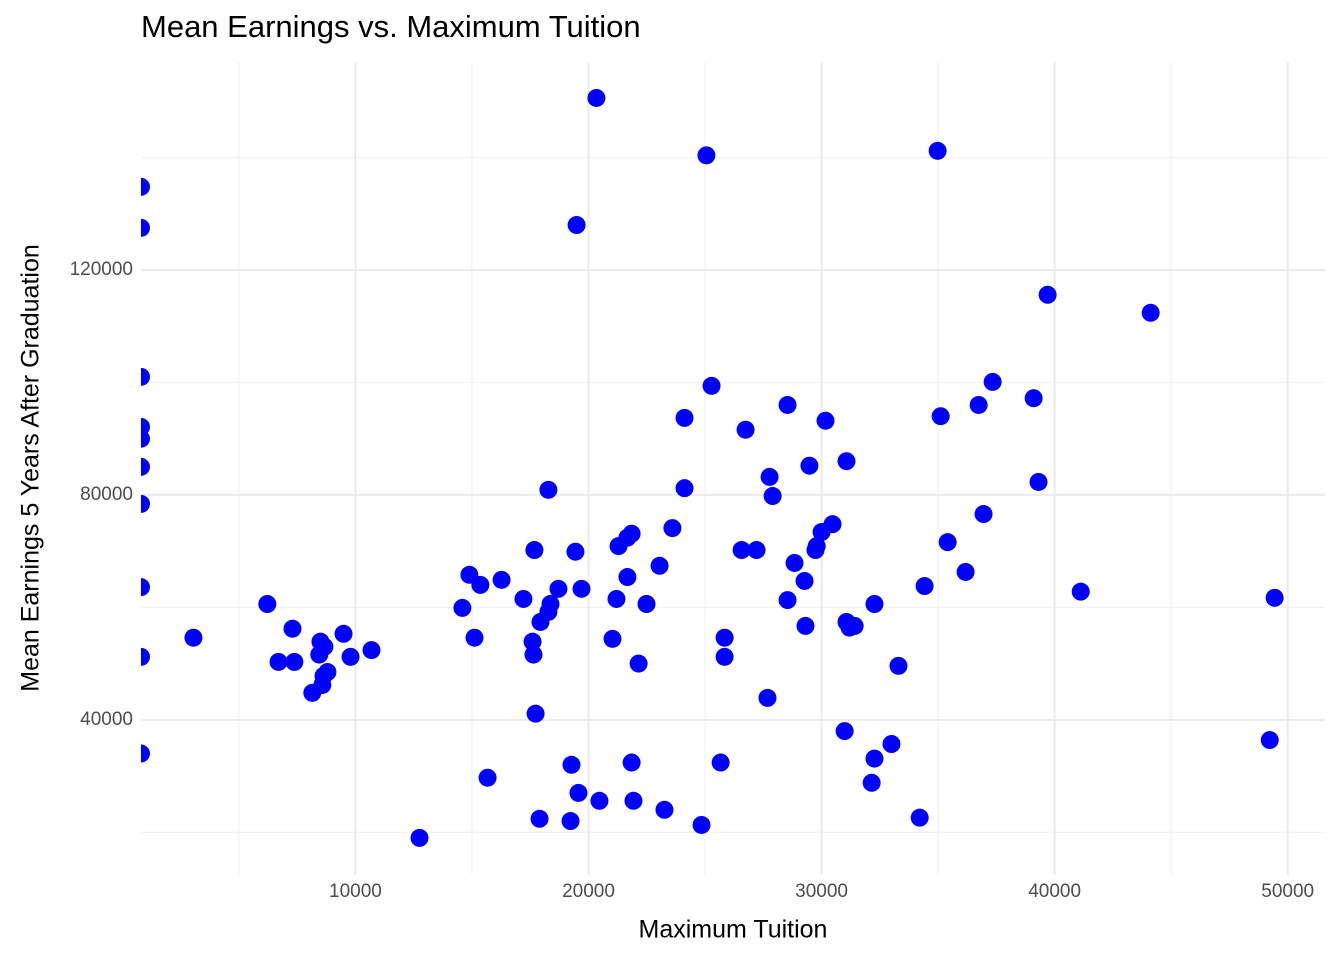  What do you see at coordinates (106, 494) in the screenshot?
I see `y-tick-label: 80000` at bounding box center [106, 494].